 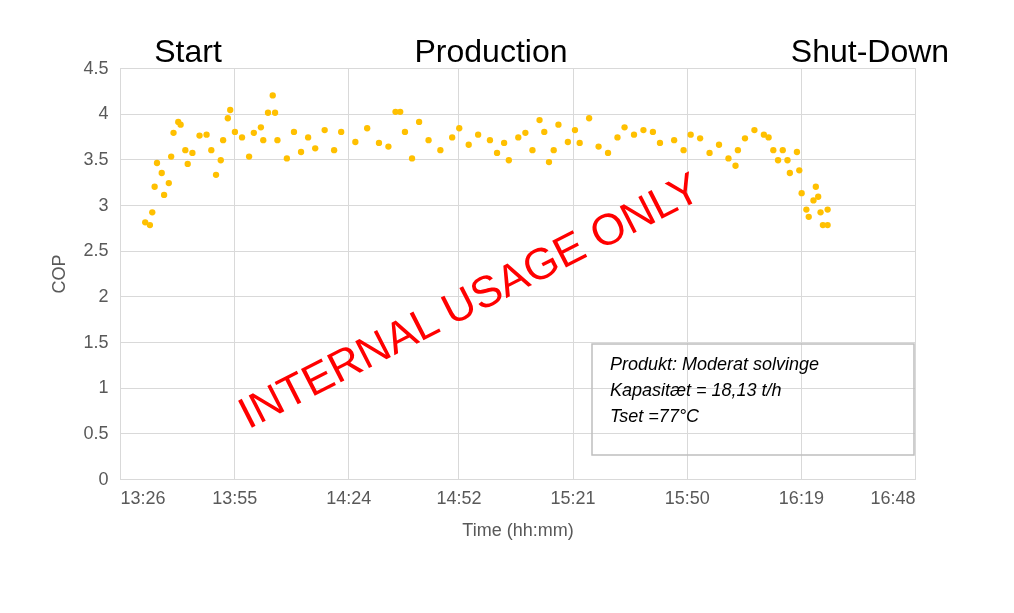 What do you see at coordinates (103, 113) in the screenshot?
I see `y-tick-label: 4` at bounding box center [103, 113].